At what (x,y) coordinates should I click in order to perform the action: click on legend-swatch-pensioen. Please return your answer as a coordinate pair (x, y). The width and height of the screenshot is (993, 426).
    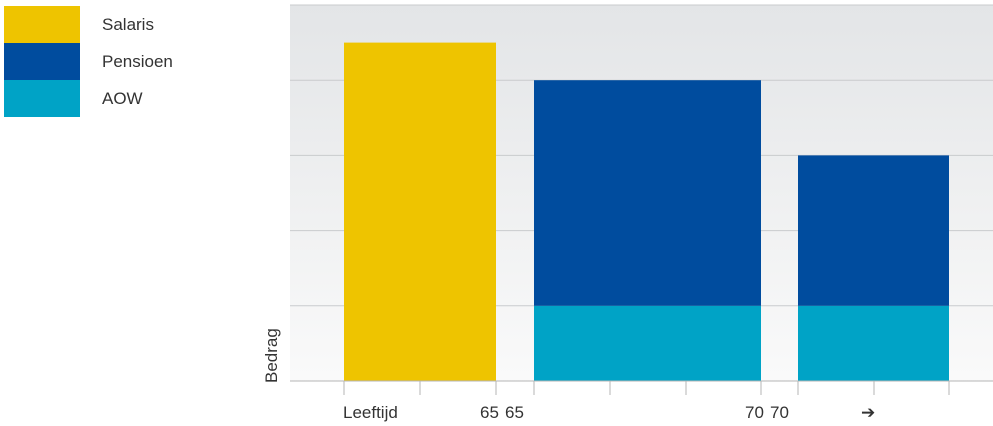
    Looking at the image, I should click on (42, 61).